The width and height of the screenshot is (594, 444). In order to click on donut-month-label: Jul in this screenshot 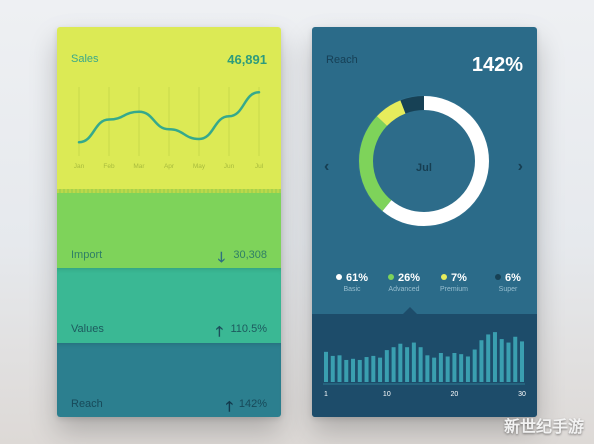, I will do `click(424, 168)`.